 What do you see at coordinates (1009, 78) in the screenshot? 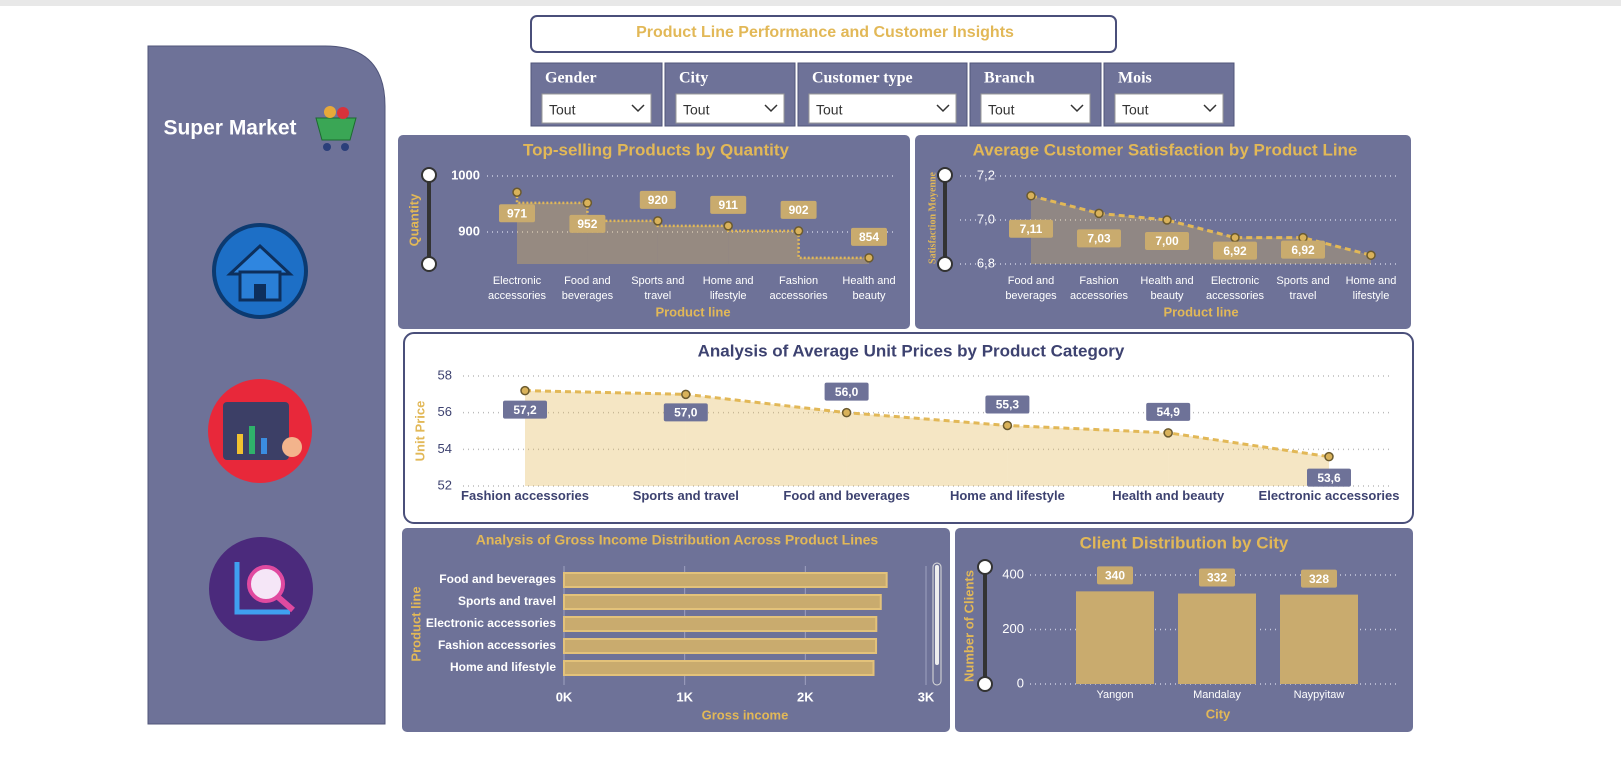
I see `filter-label: Branch` at bounding box center [1009, 78].